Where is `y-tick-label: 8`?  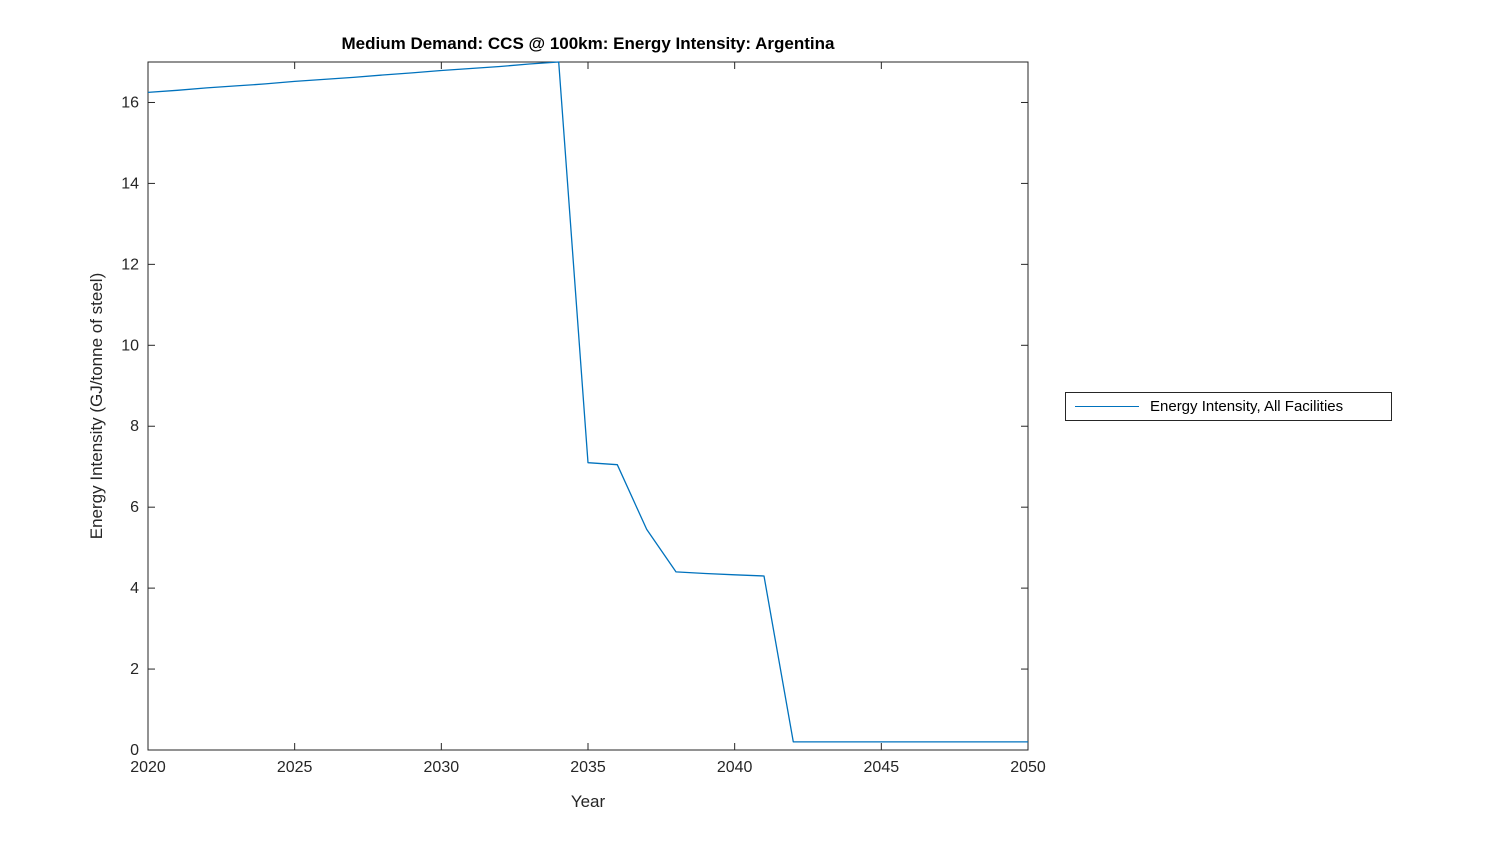 y-tick-label: 8 is located at coordinates (134, 426).